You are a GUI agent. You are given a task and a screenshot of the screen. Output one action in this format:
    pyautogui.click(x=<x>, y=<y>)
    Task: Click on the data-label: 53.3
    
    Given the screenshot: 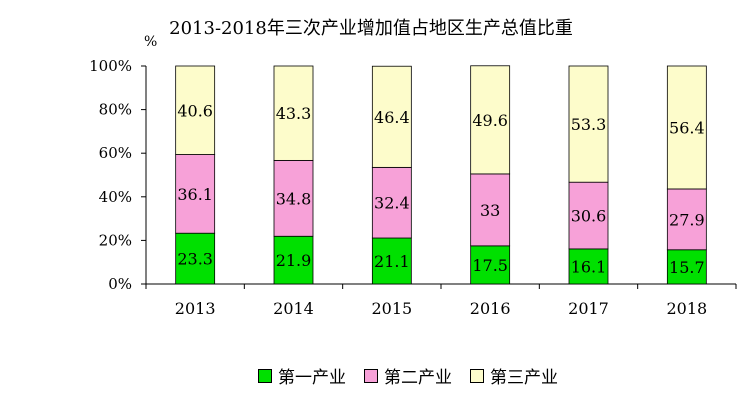 What is the action you would take?
    pyautogui.click(x=589, y=124)
    